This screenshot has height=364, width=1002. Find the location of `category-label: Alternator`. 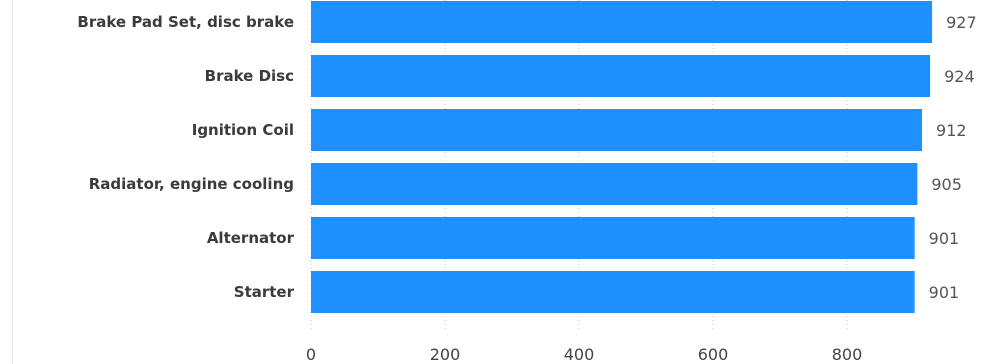

category-label: Alternator is located at coordinates (251, 238).